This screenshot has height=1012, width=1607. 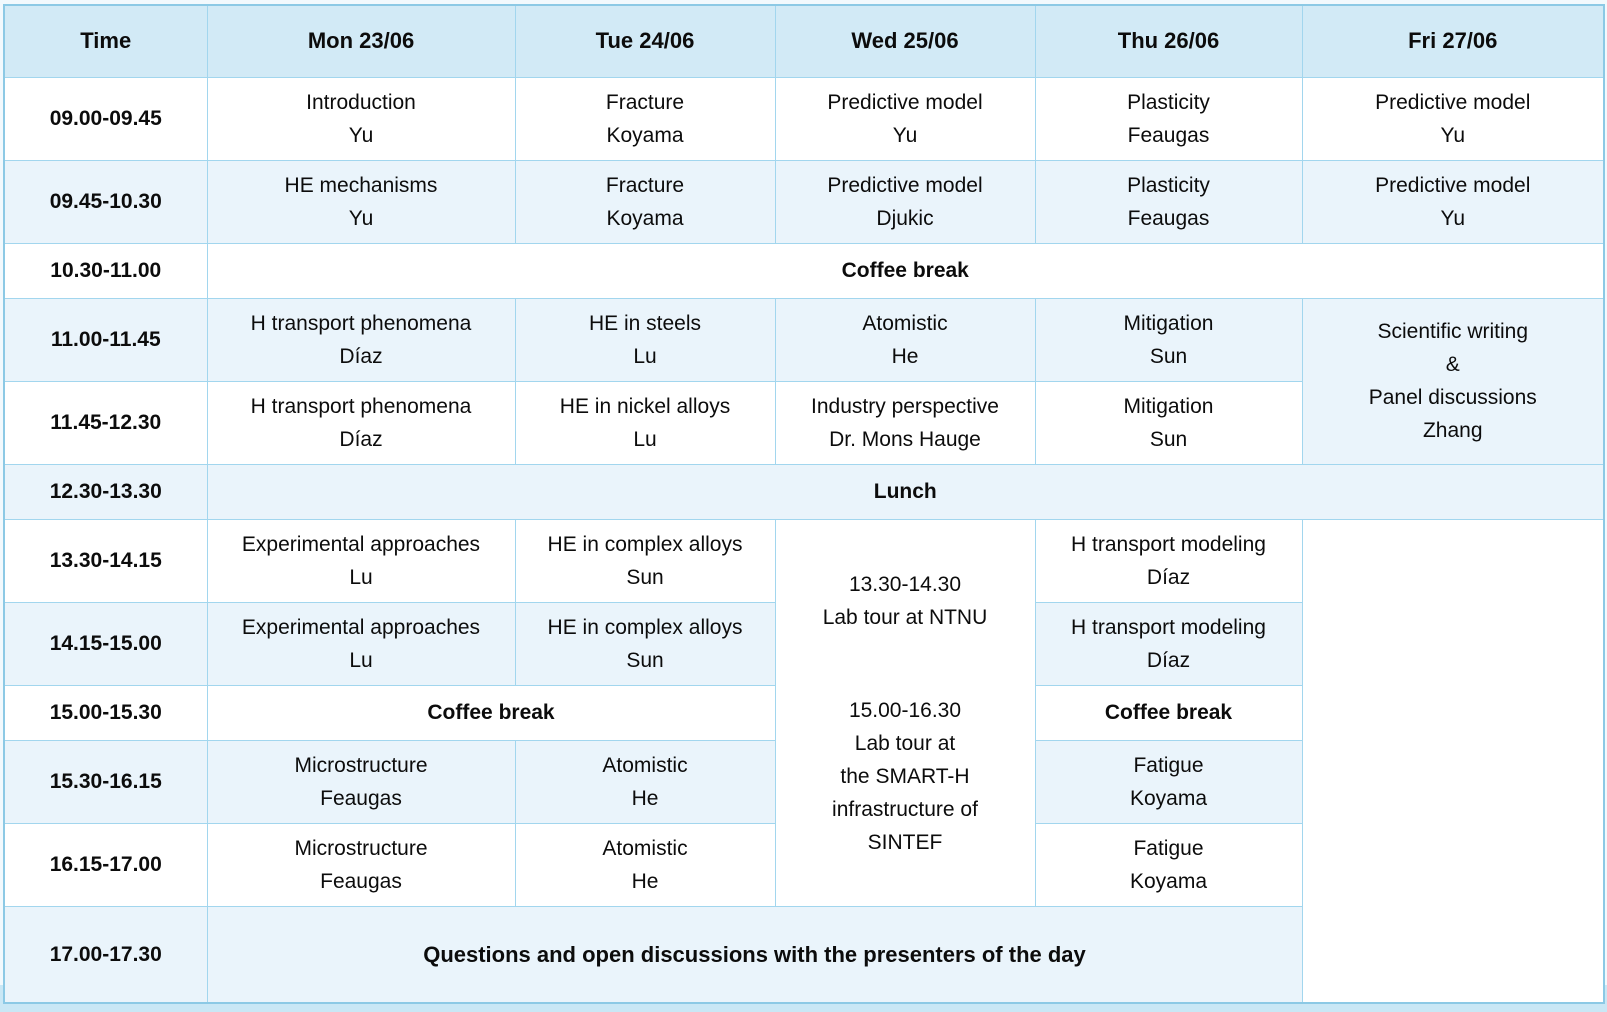 What do you see at coordinates (645, 561) in the screenshot?
I see `session-cell-tue-1330: HE in complex alloys Sun` at bounding box center [645, 561].